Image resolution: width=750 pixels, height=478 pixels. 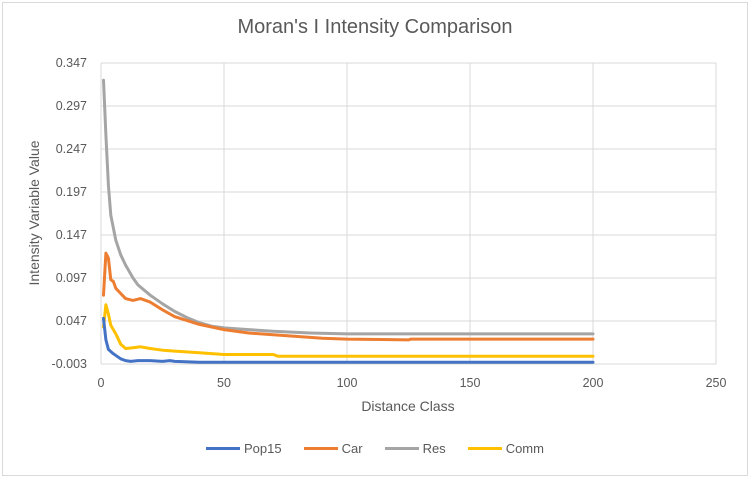 I want to click on x-tick-label: 200, so click(x=593, y=383).